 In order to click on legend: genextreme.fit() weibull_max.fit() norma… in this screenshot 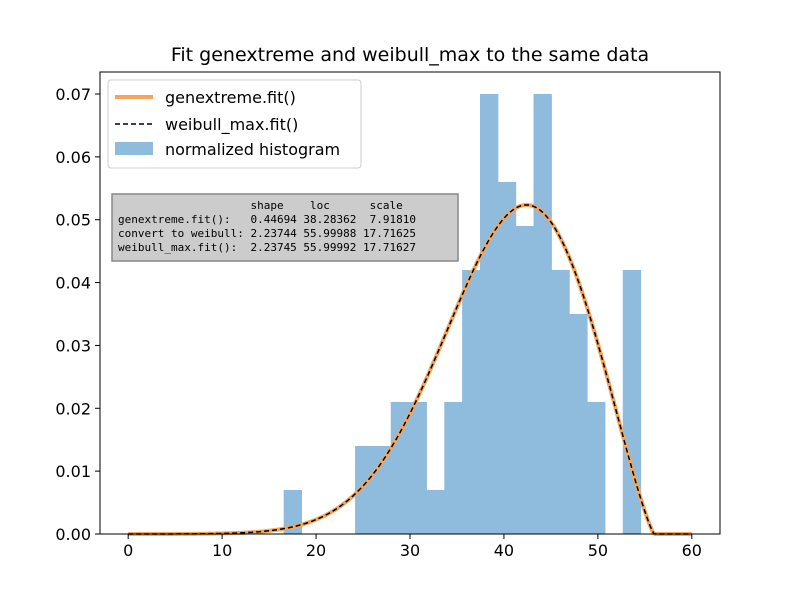, I will do `click(234, 124)`.